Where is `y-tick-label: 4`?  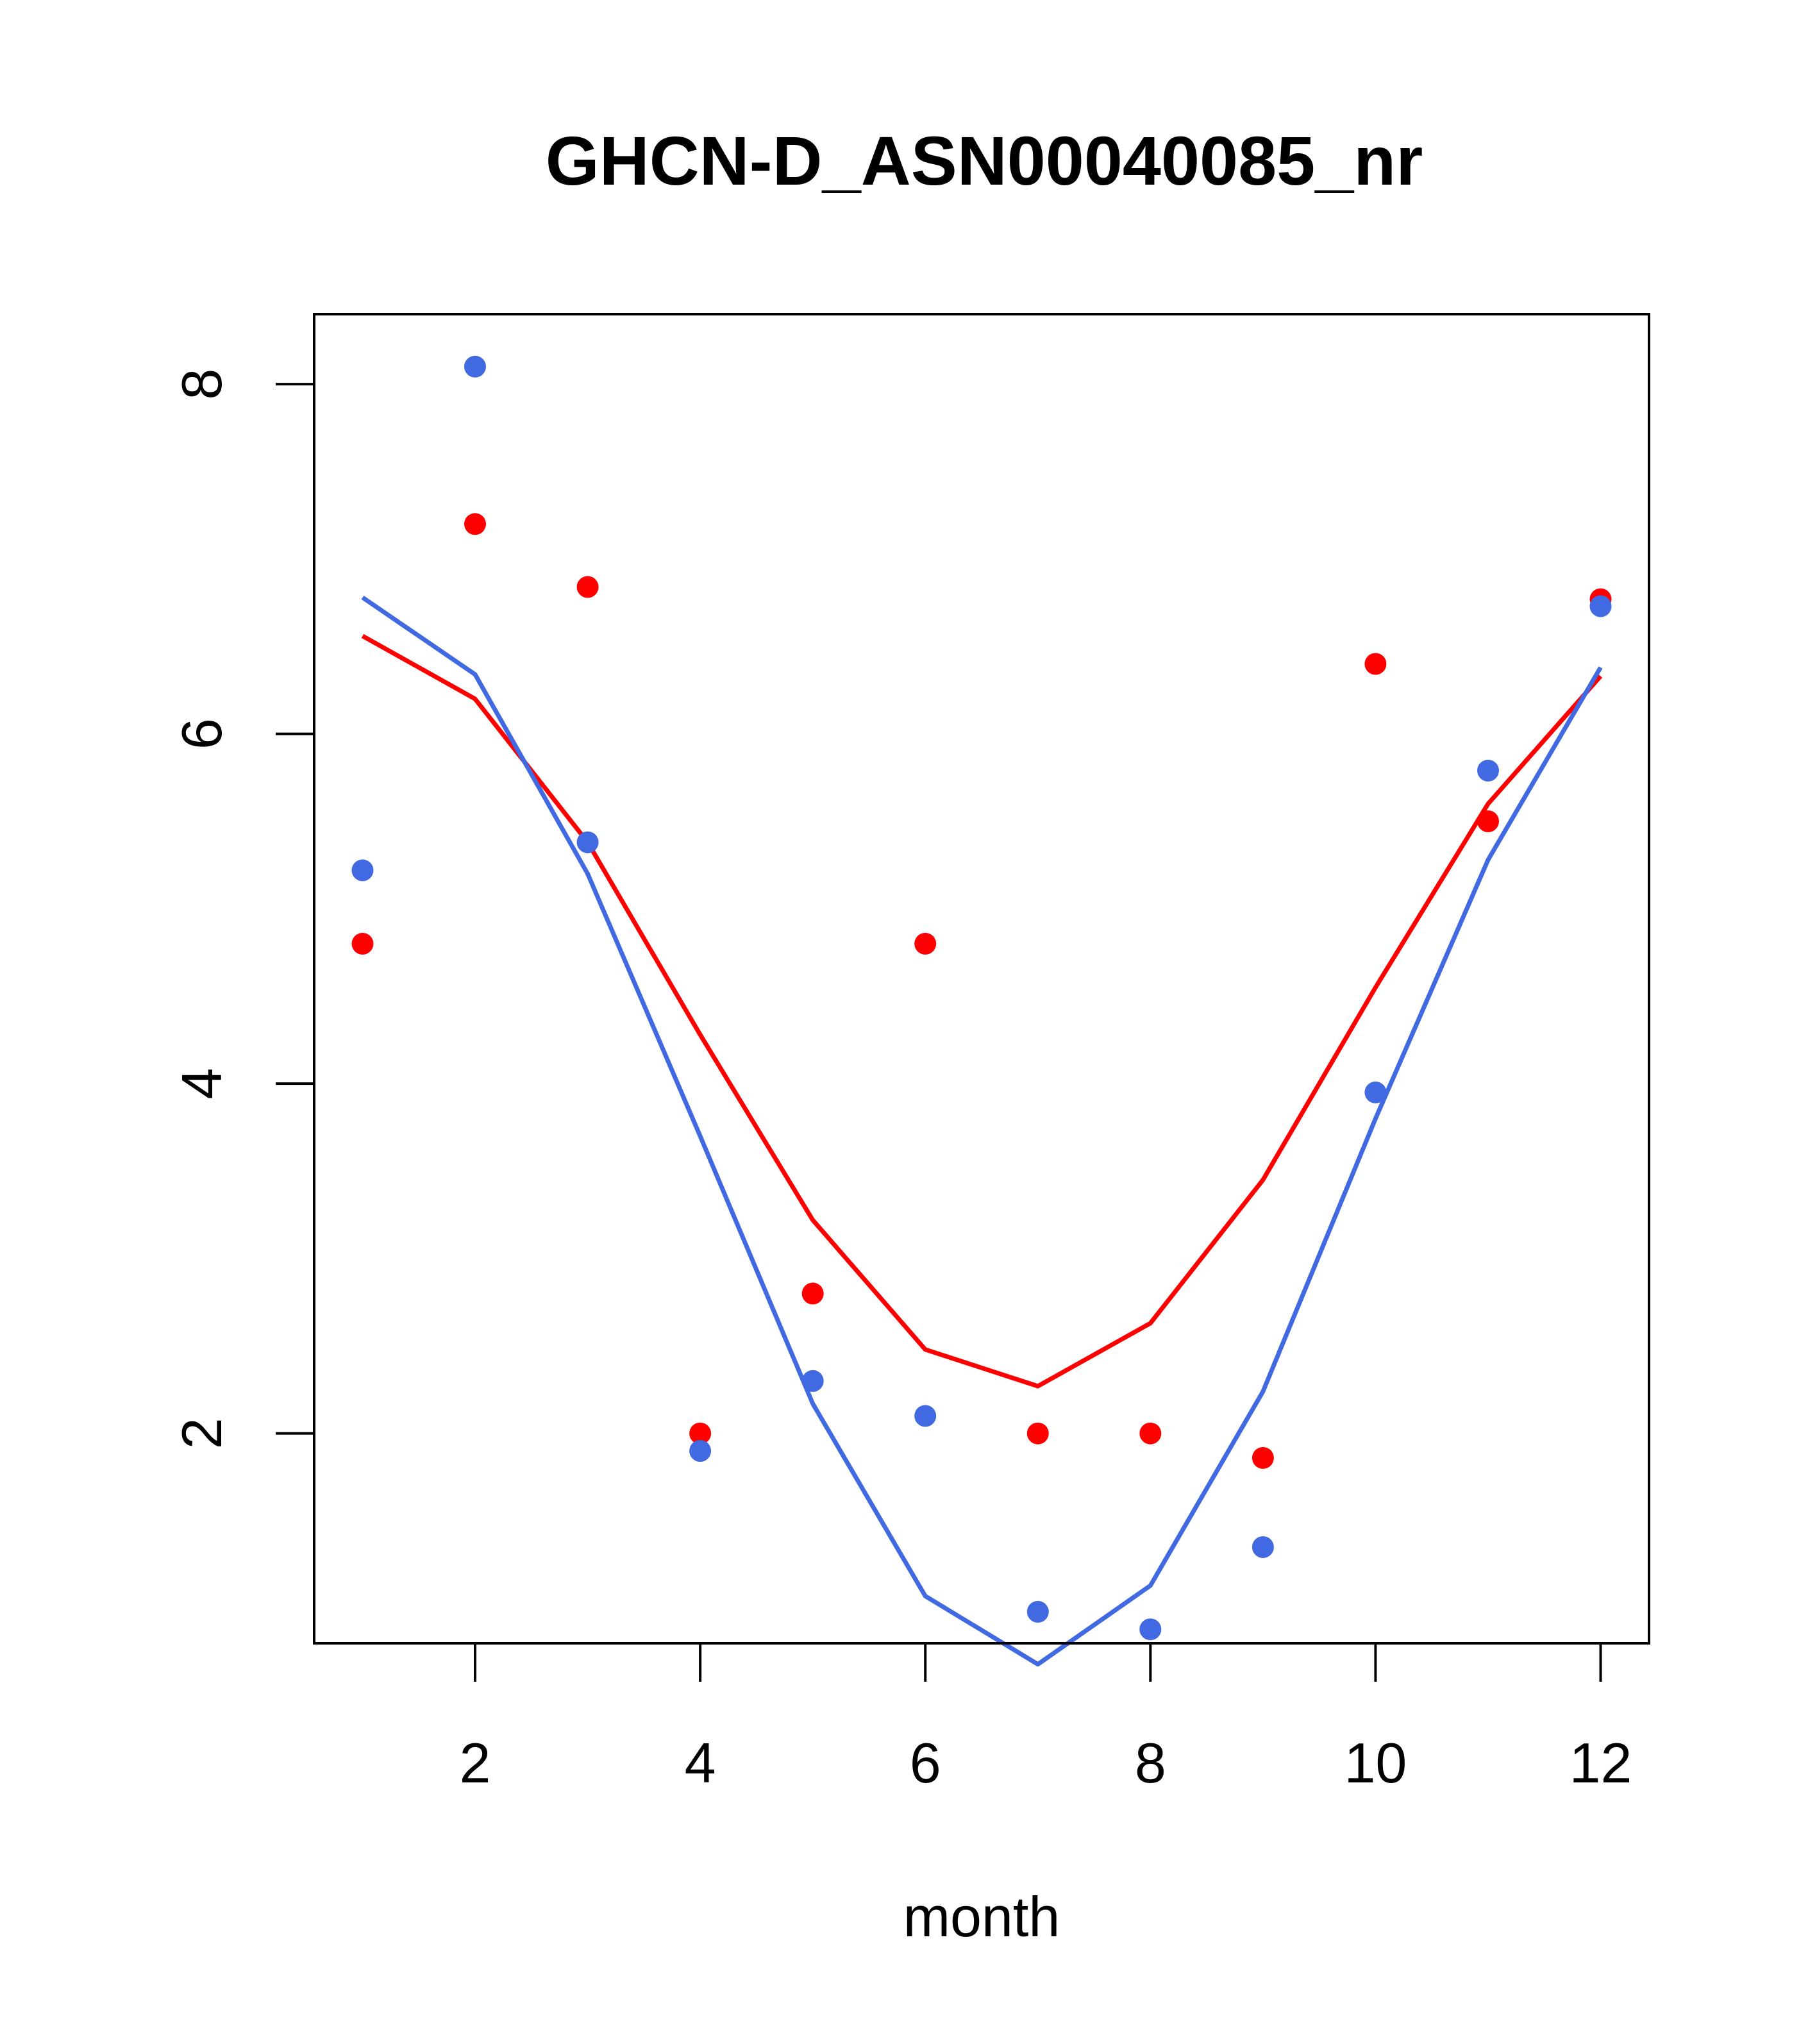 y-tick-label: 4 is located at coordinates (201, 1084).